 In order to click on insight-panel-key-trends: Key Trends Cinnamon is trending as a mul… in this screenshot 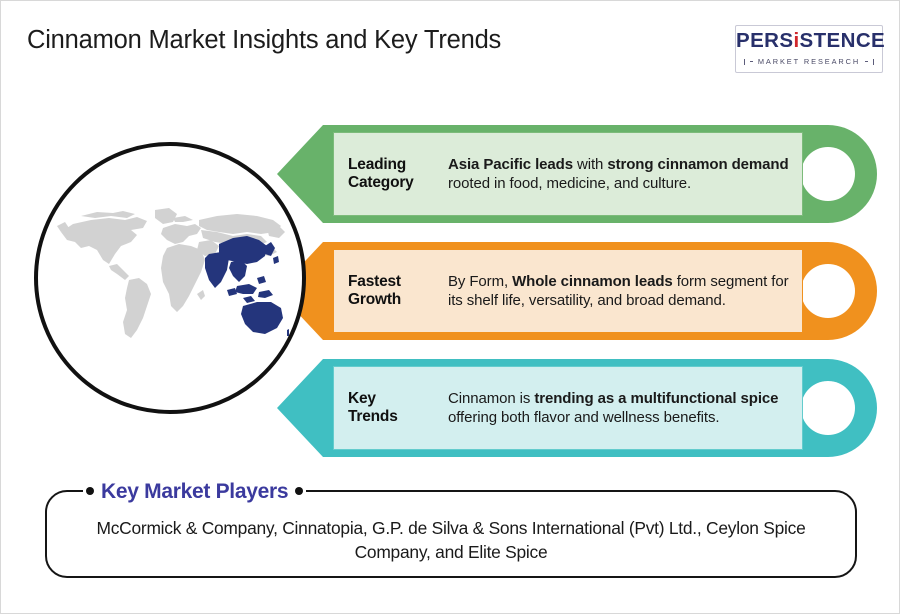, I will do `click(579, 408)`.